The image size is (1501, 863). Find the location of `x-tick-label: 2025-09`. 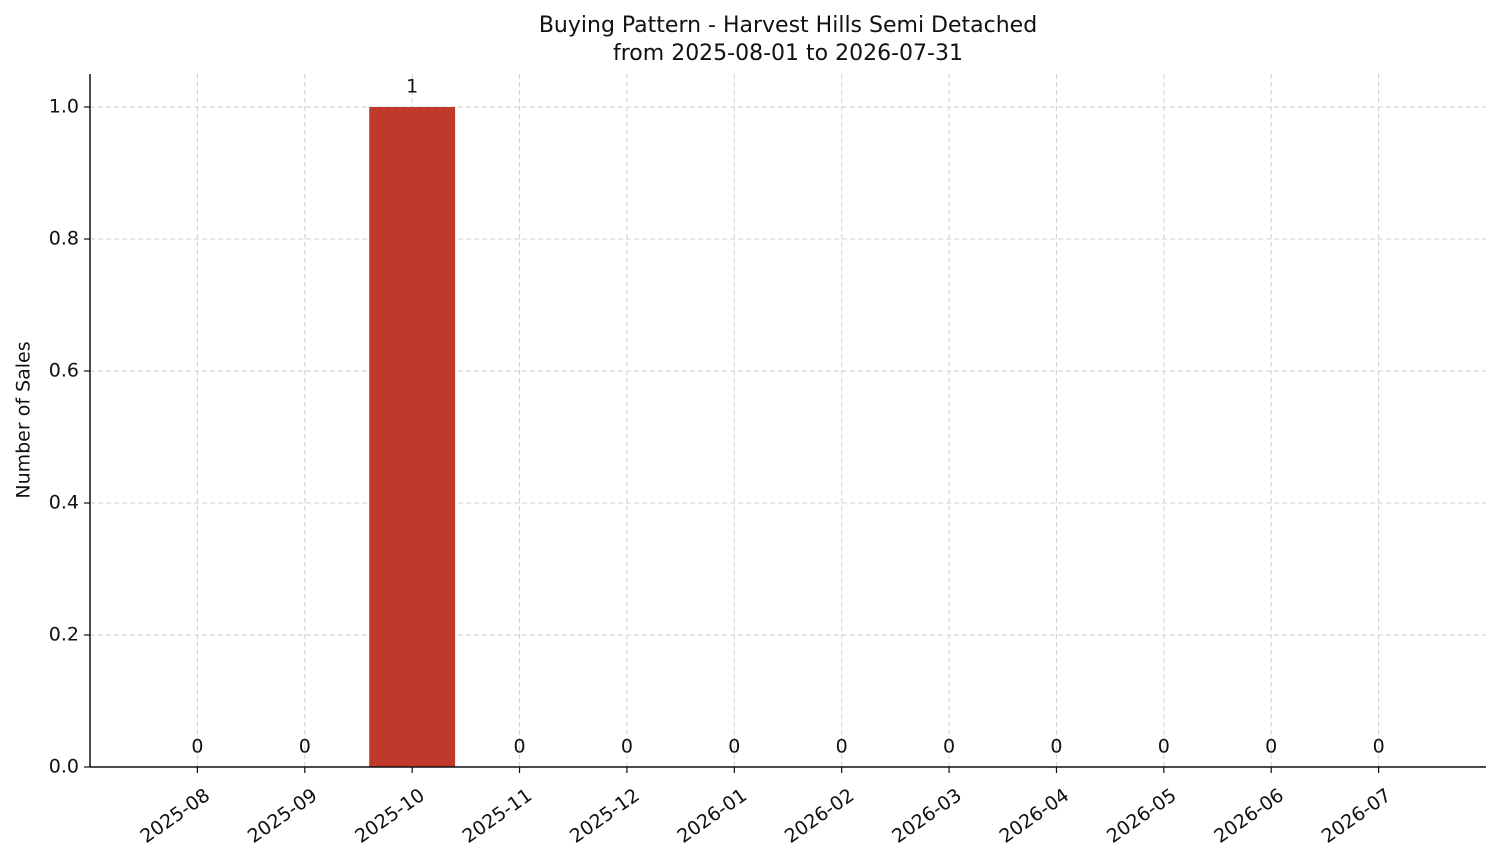

x-tick-label: 2025-09 is located at coordinates (283, 816).